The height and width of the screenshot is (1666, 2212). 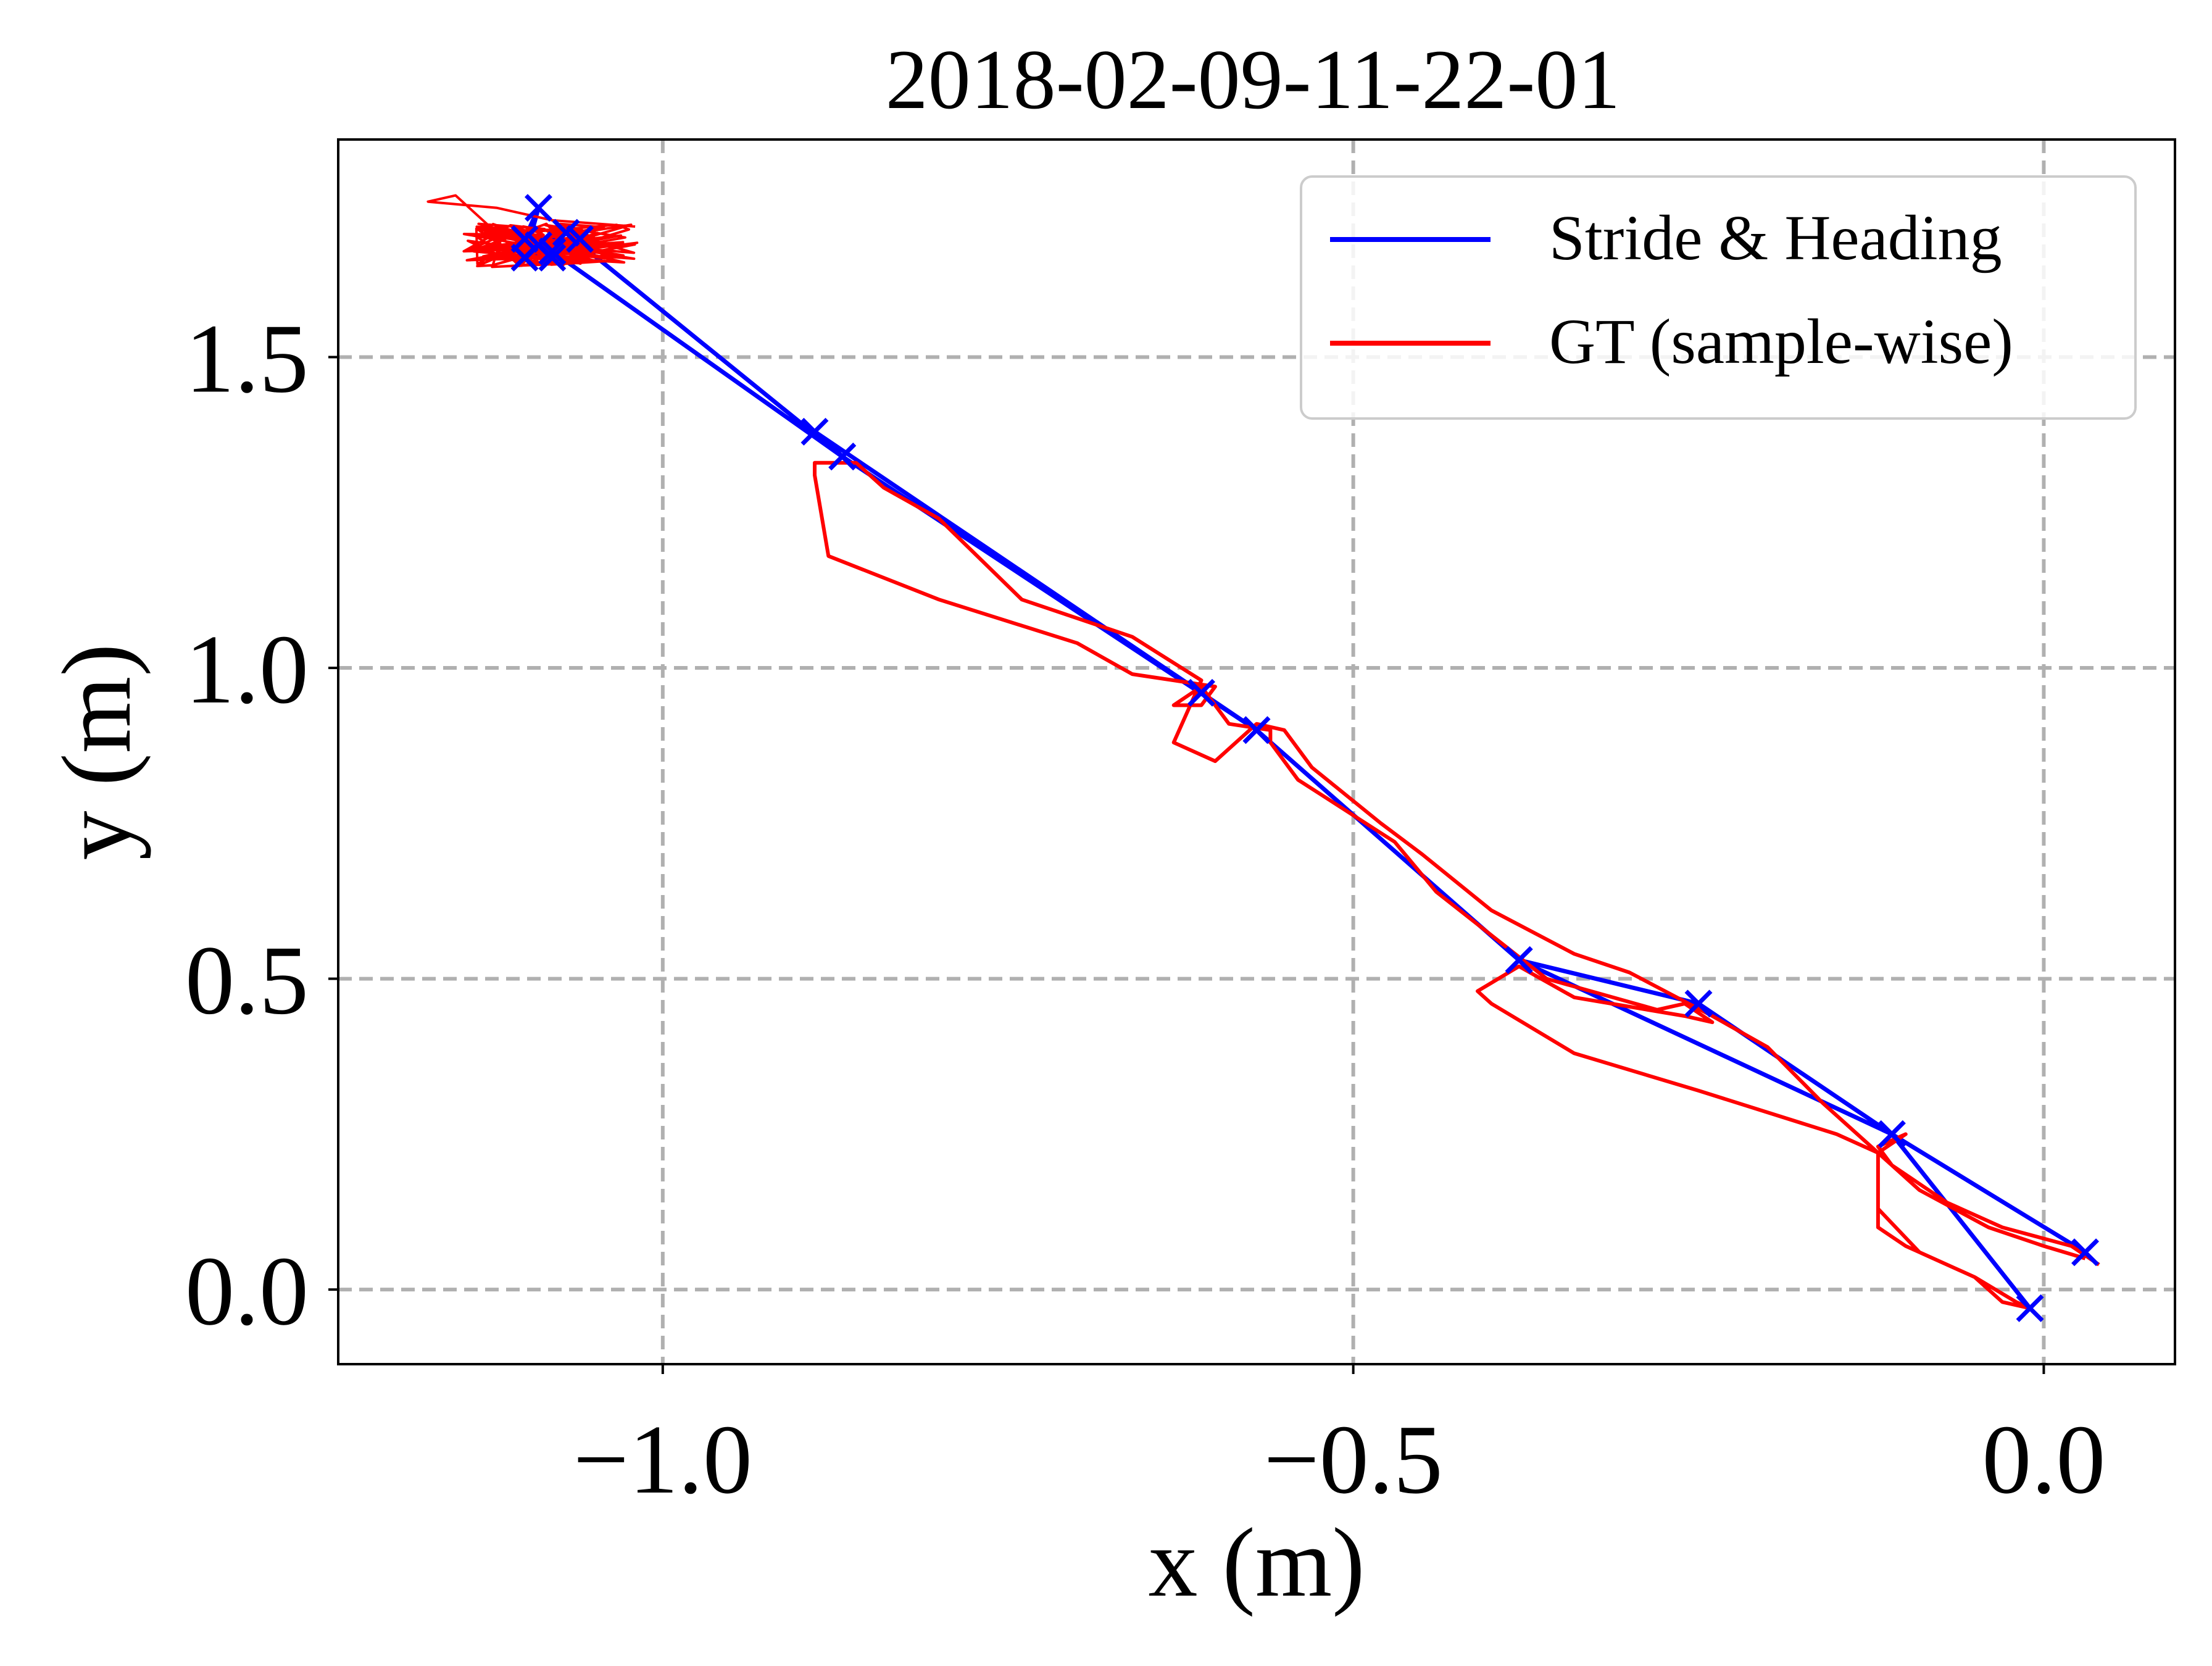 What do you see at coordinates (1775, 238) in the screenshot?
I see `legend-label-stride-heading: Stride & Heading` at bounding box center [1775, 238].